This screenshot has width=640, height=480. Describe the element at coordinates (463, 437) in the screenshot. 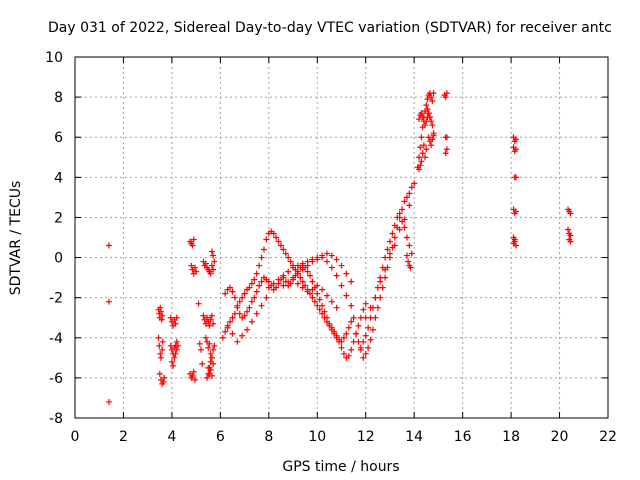

I see `x-tick-label: 16` at that location.